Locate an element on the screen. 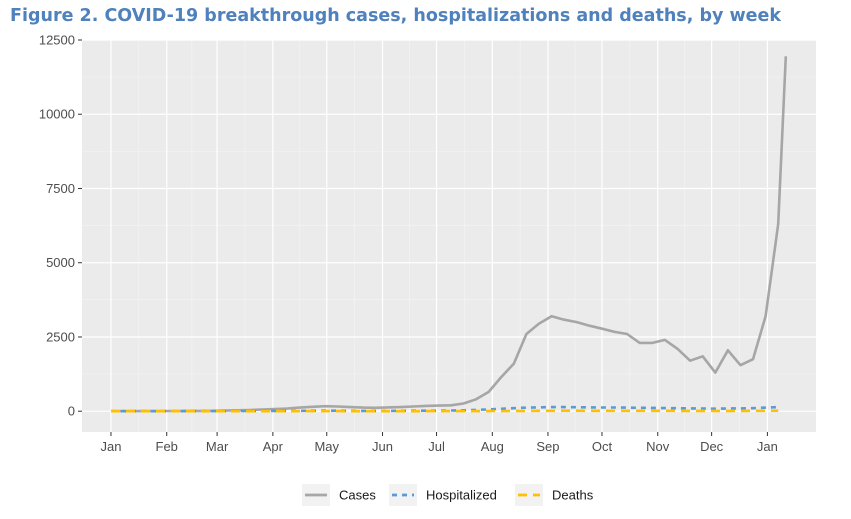 The image size is (851, 519). x-tick-label: Dec is located at coordinates (712, 446).